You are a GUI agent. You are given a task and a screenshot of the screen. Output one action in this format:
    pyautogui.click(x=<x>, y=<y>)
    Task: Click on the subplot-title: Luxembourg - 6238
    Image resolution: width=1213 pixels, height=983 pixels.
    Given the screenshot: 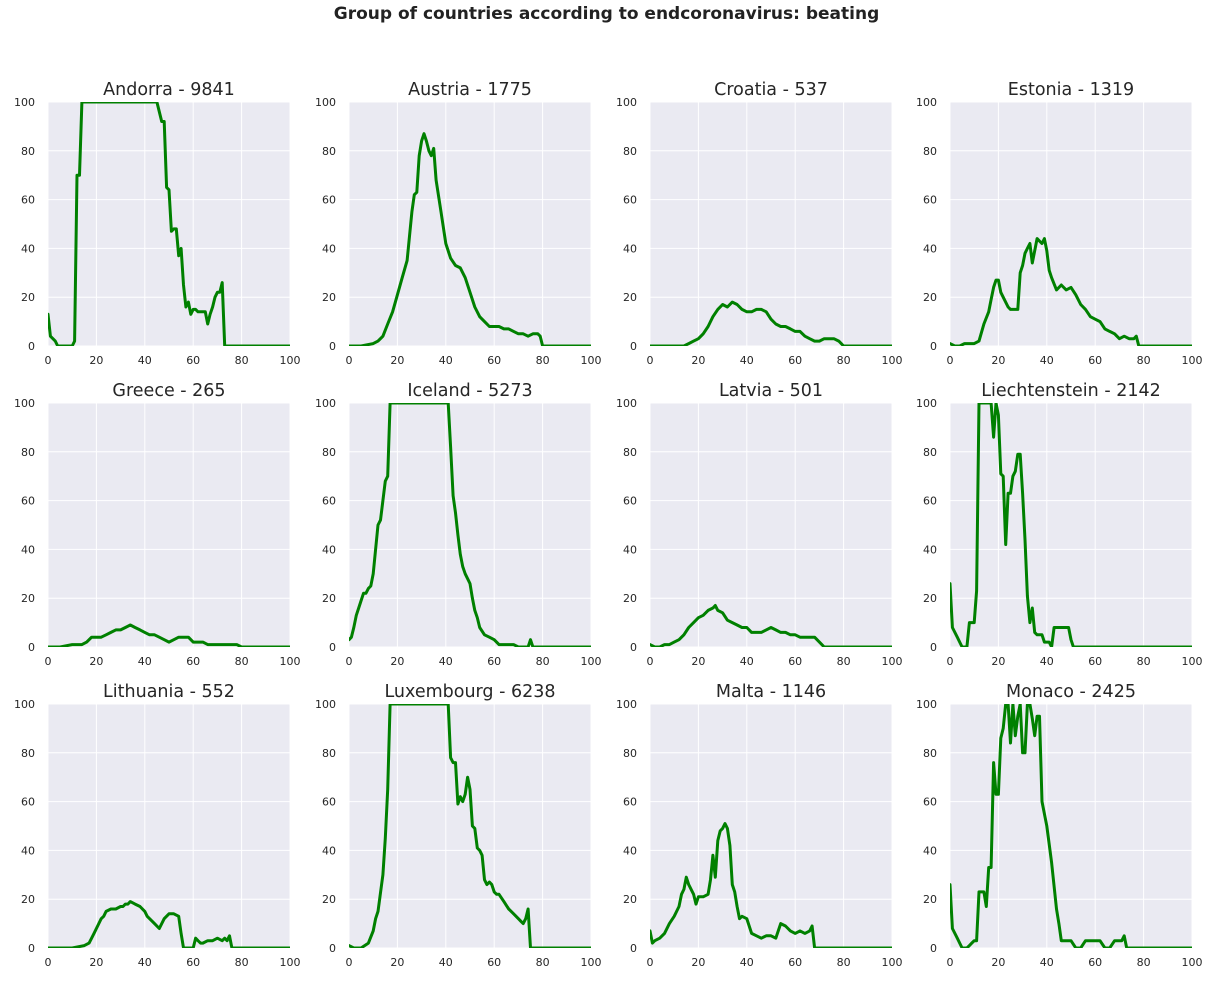 What is the action you would take?
    pyautogui.click(x=469, y=692)
    